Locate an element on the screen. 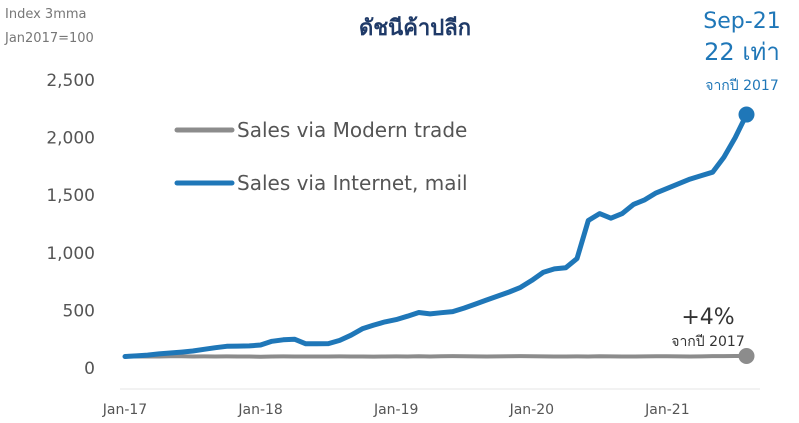 This screenshot has width=799, height=423. x-tick-label: Jan-20 is located at coordinates (531, 410).